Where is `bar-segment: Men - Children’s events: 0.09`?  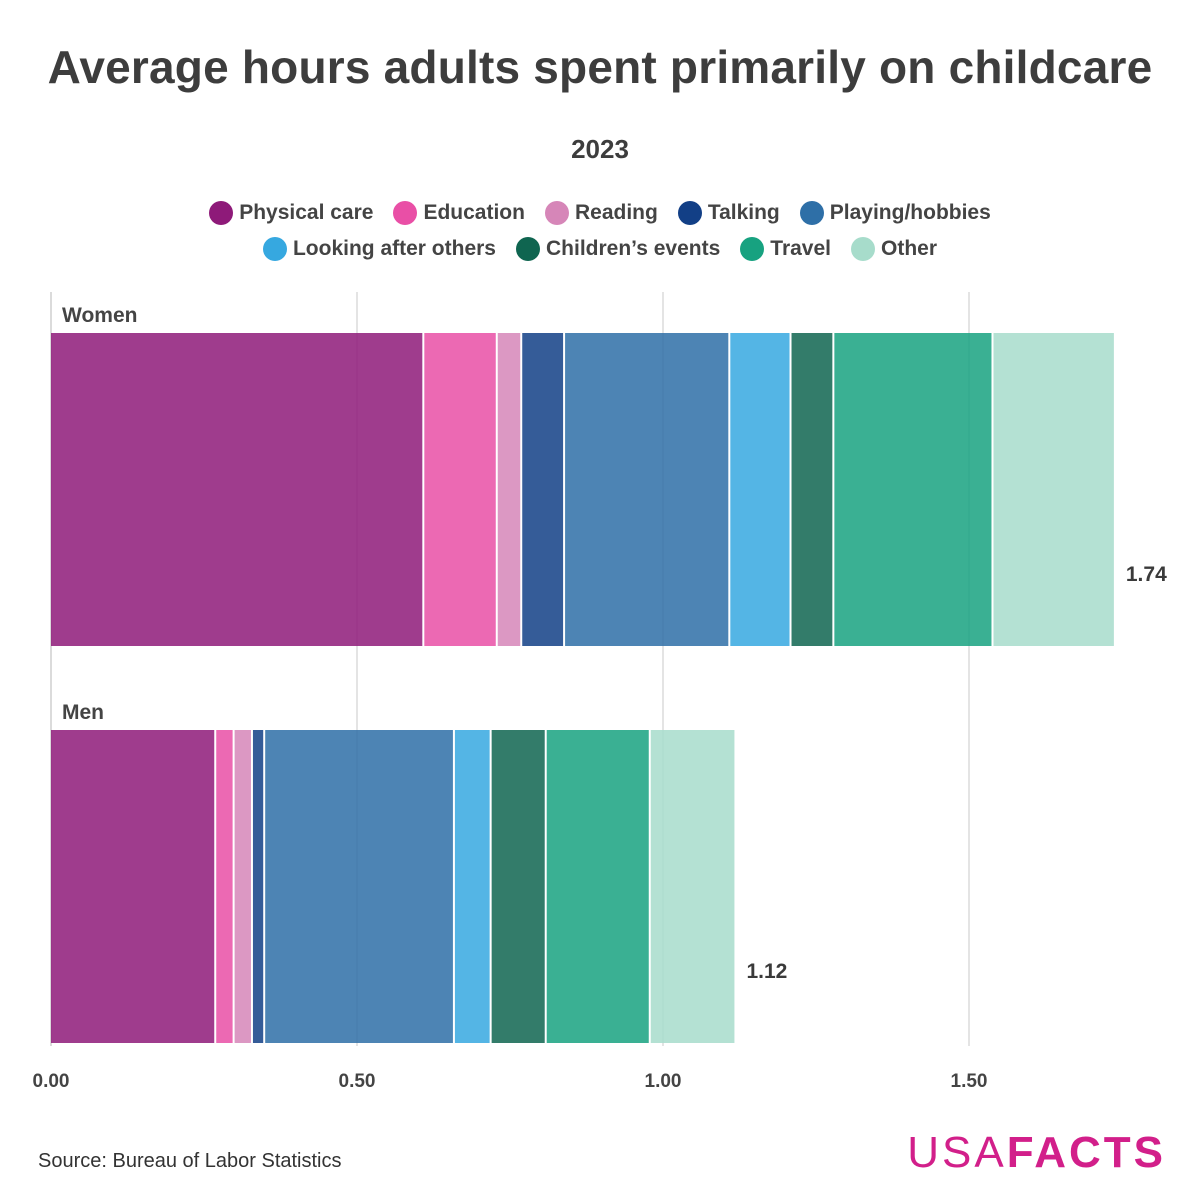 bar-segment: Men - Children’s events: 0.09 is located at coordinates (518, 886).